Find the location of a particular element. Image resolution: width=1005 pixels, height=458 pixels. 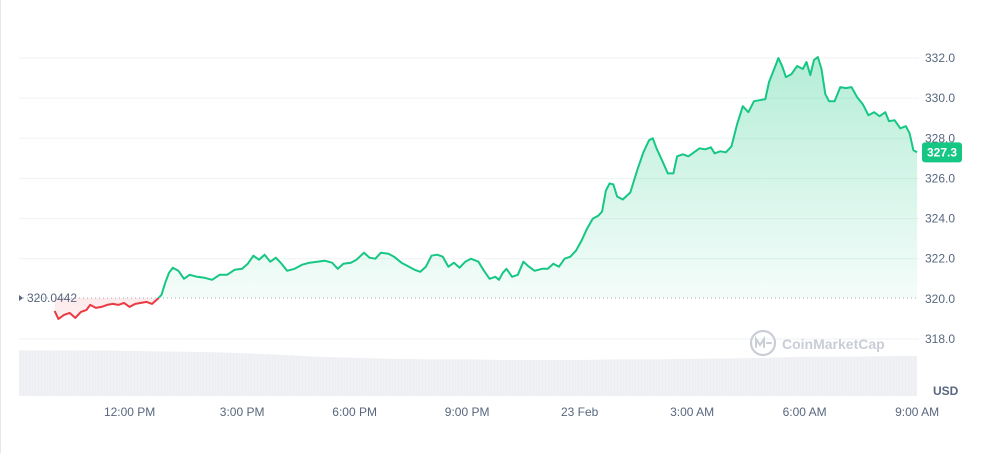

watermark: CoinMarketCap is located at coordinates (817, 343).